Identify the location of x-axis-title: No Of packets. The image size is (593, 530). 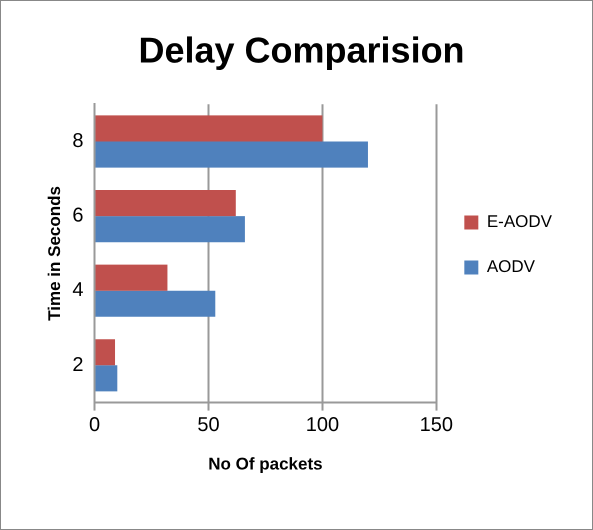
(265, 464).